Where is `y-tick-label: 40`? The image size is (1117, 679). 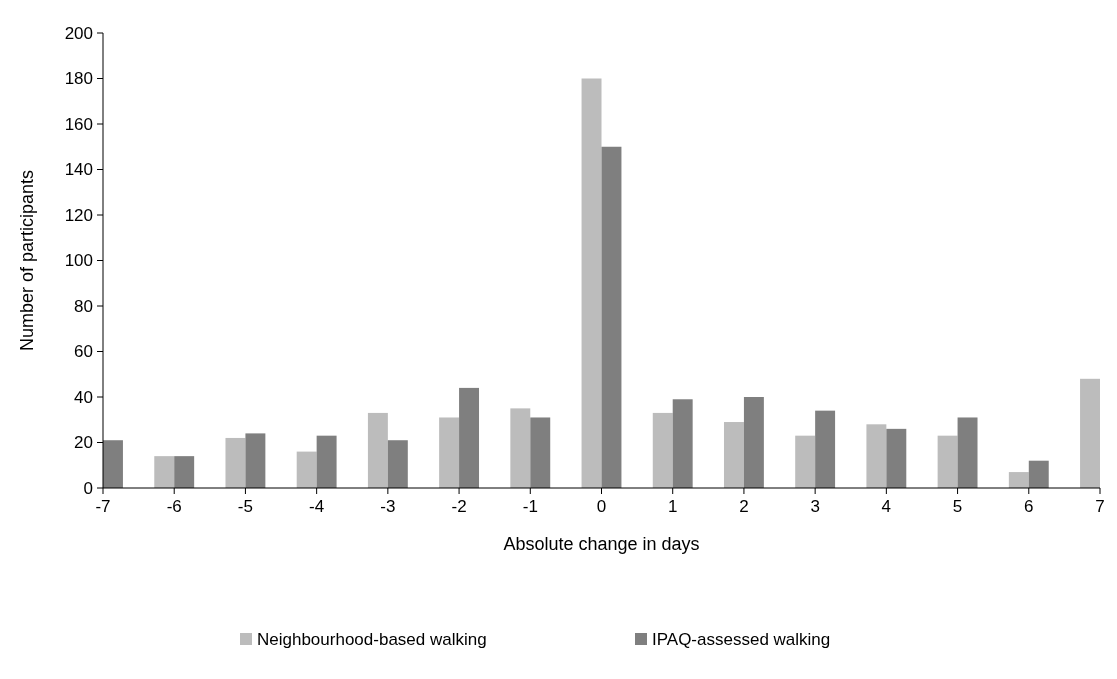
y-tick-label: 40 is located at coordinates (83, 397).